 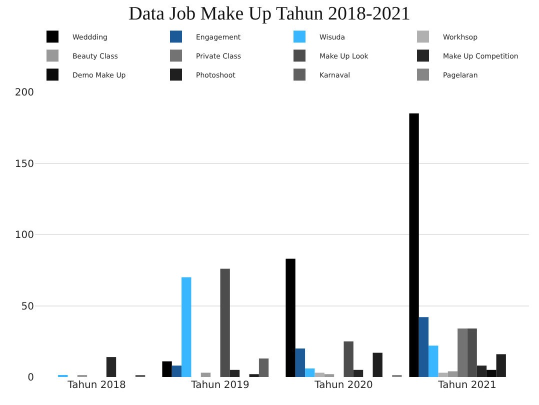 What do you see at coordinates (24, 235) in the screenshot?
I see `y-tick-label: 100` at bounding box center [24, 235].